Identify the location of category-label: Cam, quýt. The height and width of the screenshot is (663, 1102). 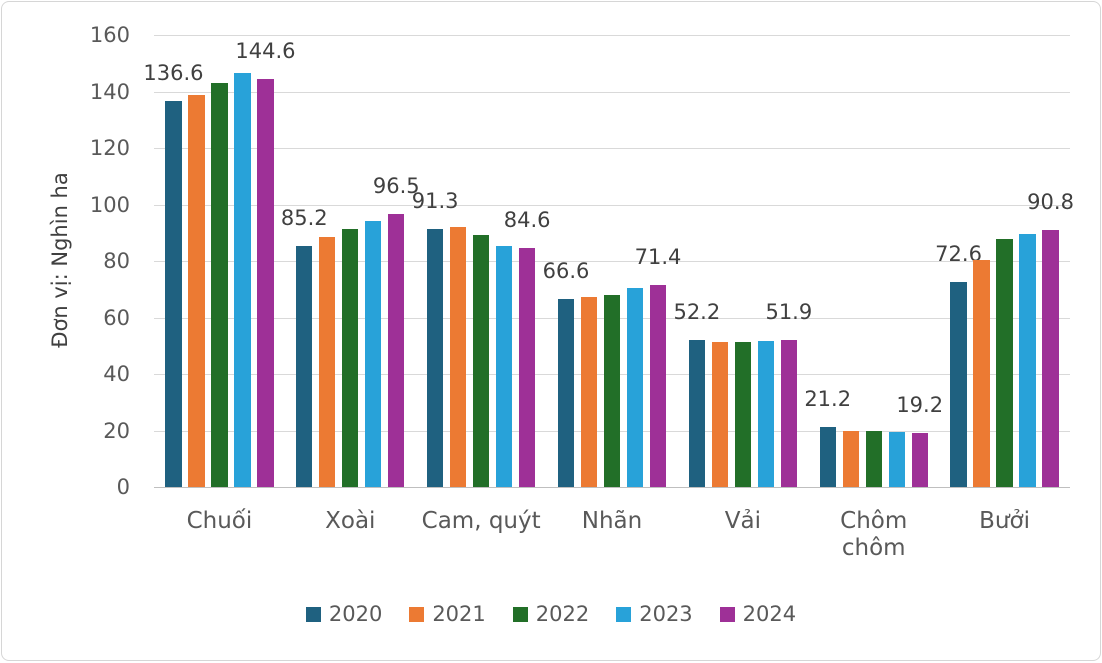
(481, 521).